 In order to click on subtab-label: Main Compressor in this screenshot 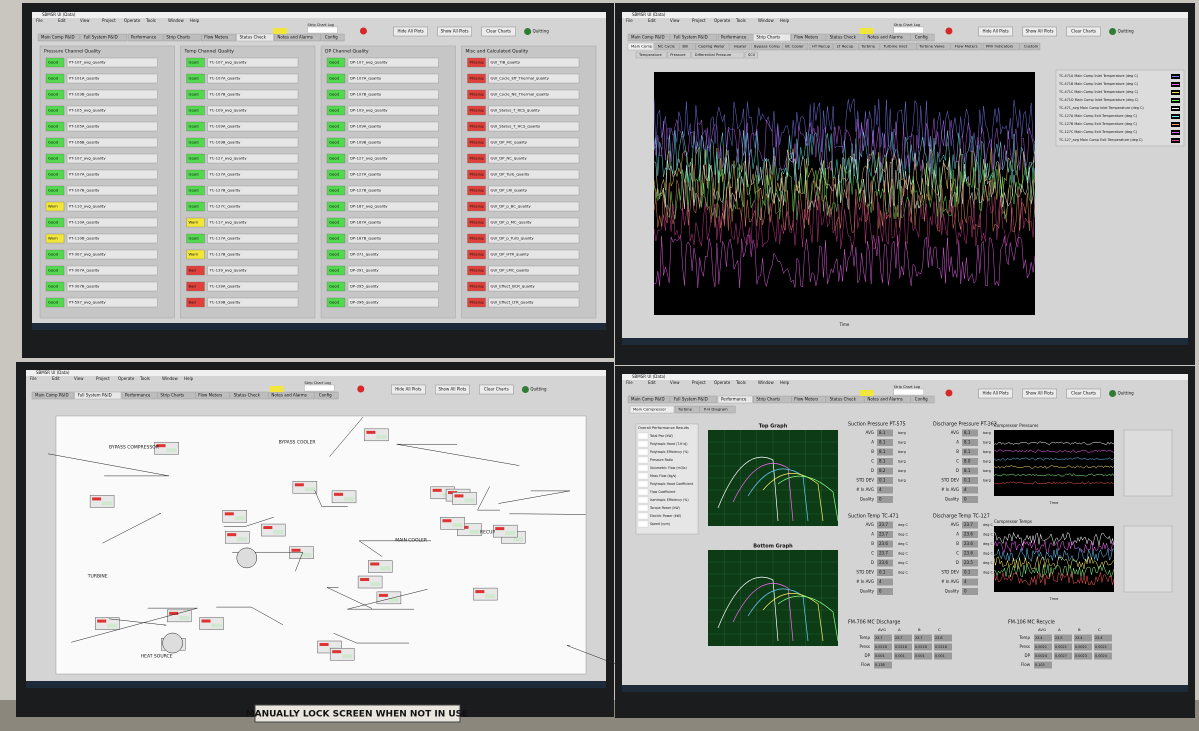, I will do `click(649, 409)`.